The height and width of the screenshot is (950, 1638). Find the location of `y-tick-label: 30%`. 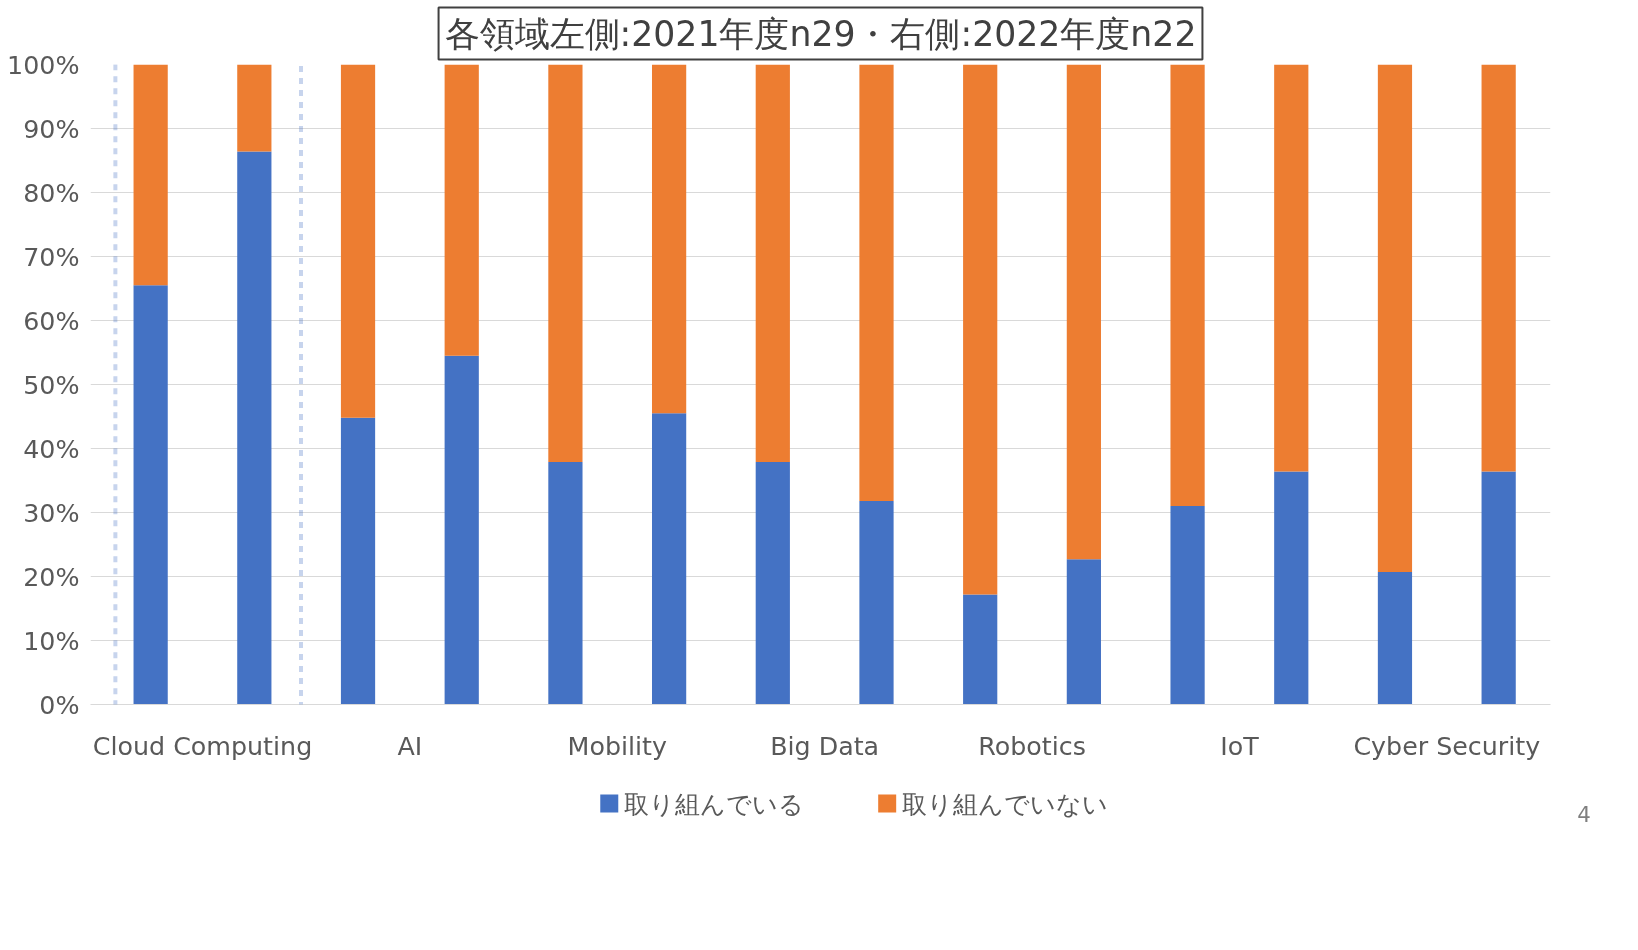

y-tick-label: 30% is located at coordinates (51, 512).